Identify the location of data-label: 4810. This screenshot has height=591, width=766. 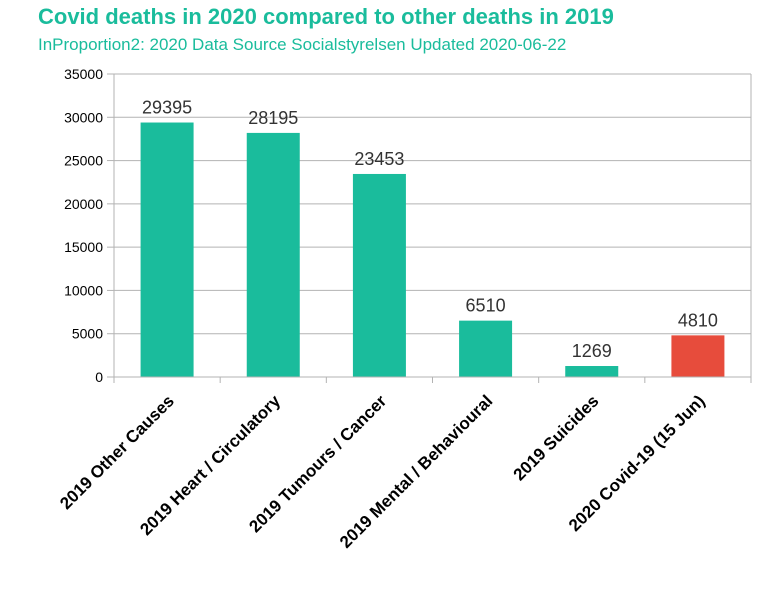
(698, 320).